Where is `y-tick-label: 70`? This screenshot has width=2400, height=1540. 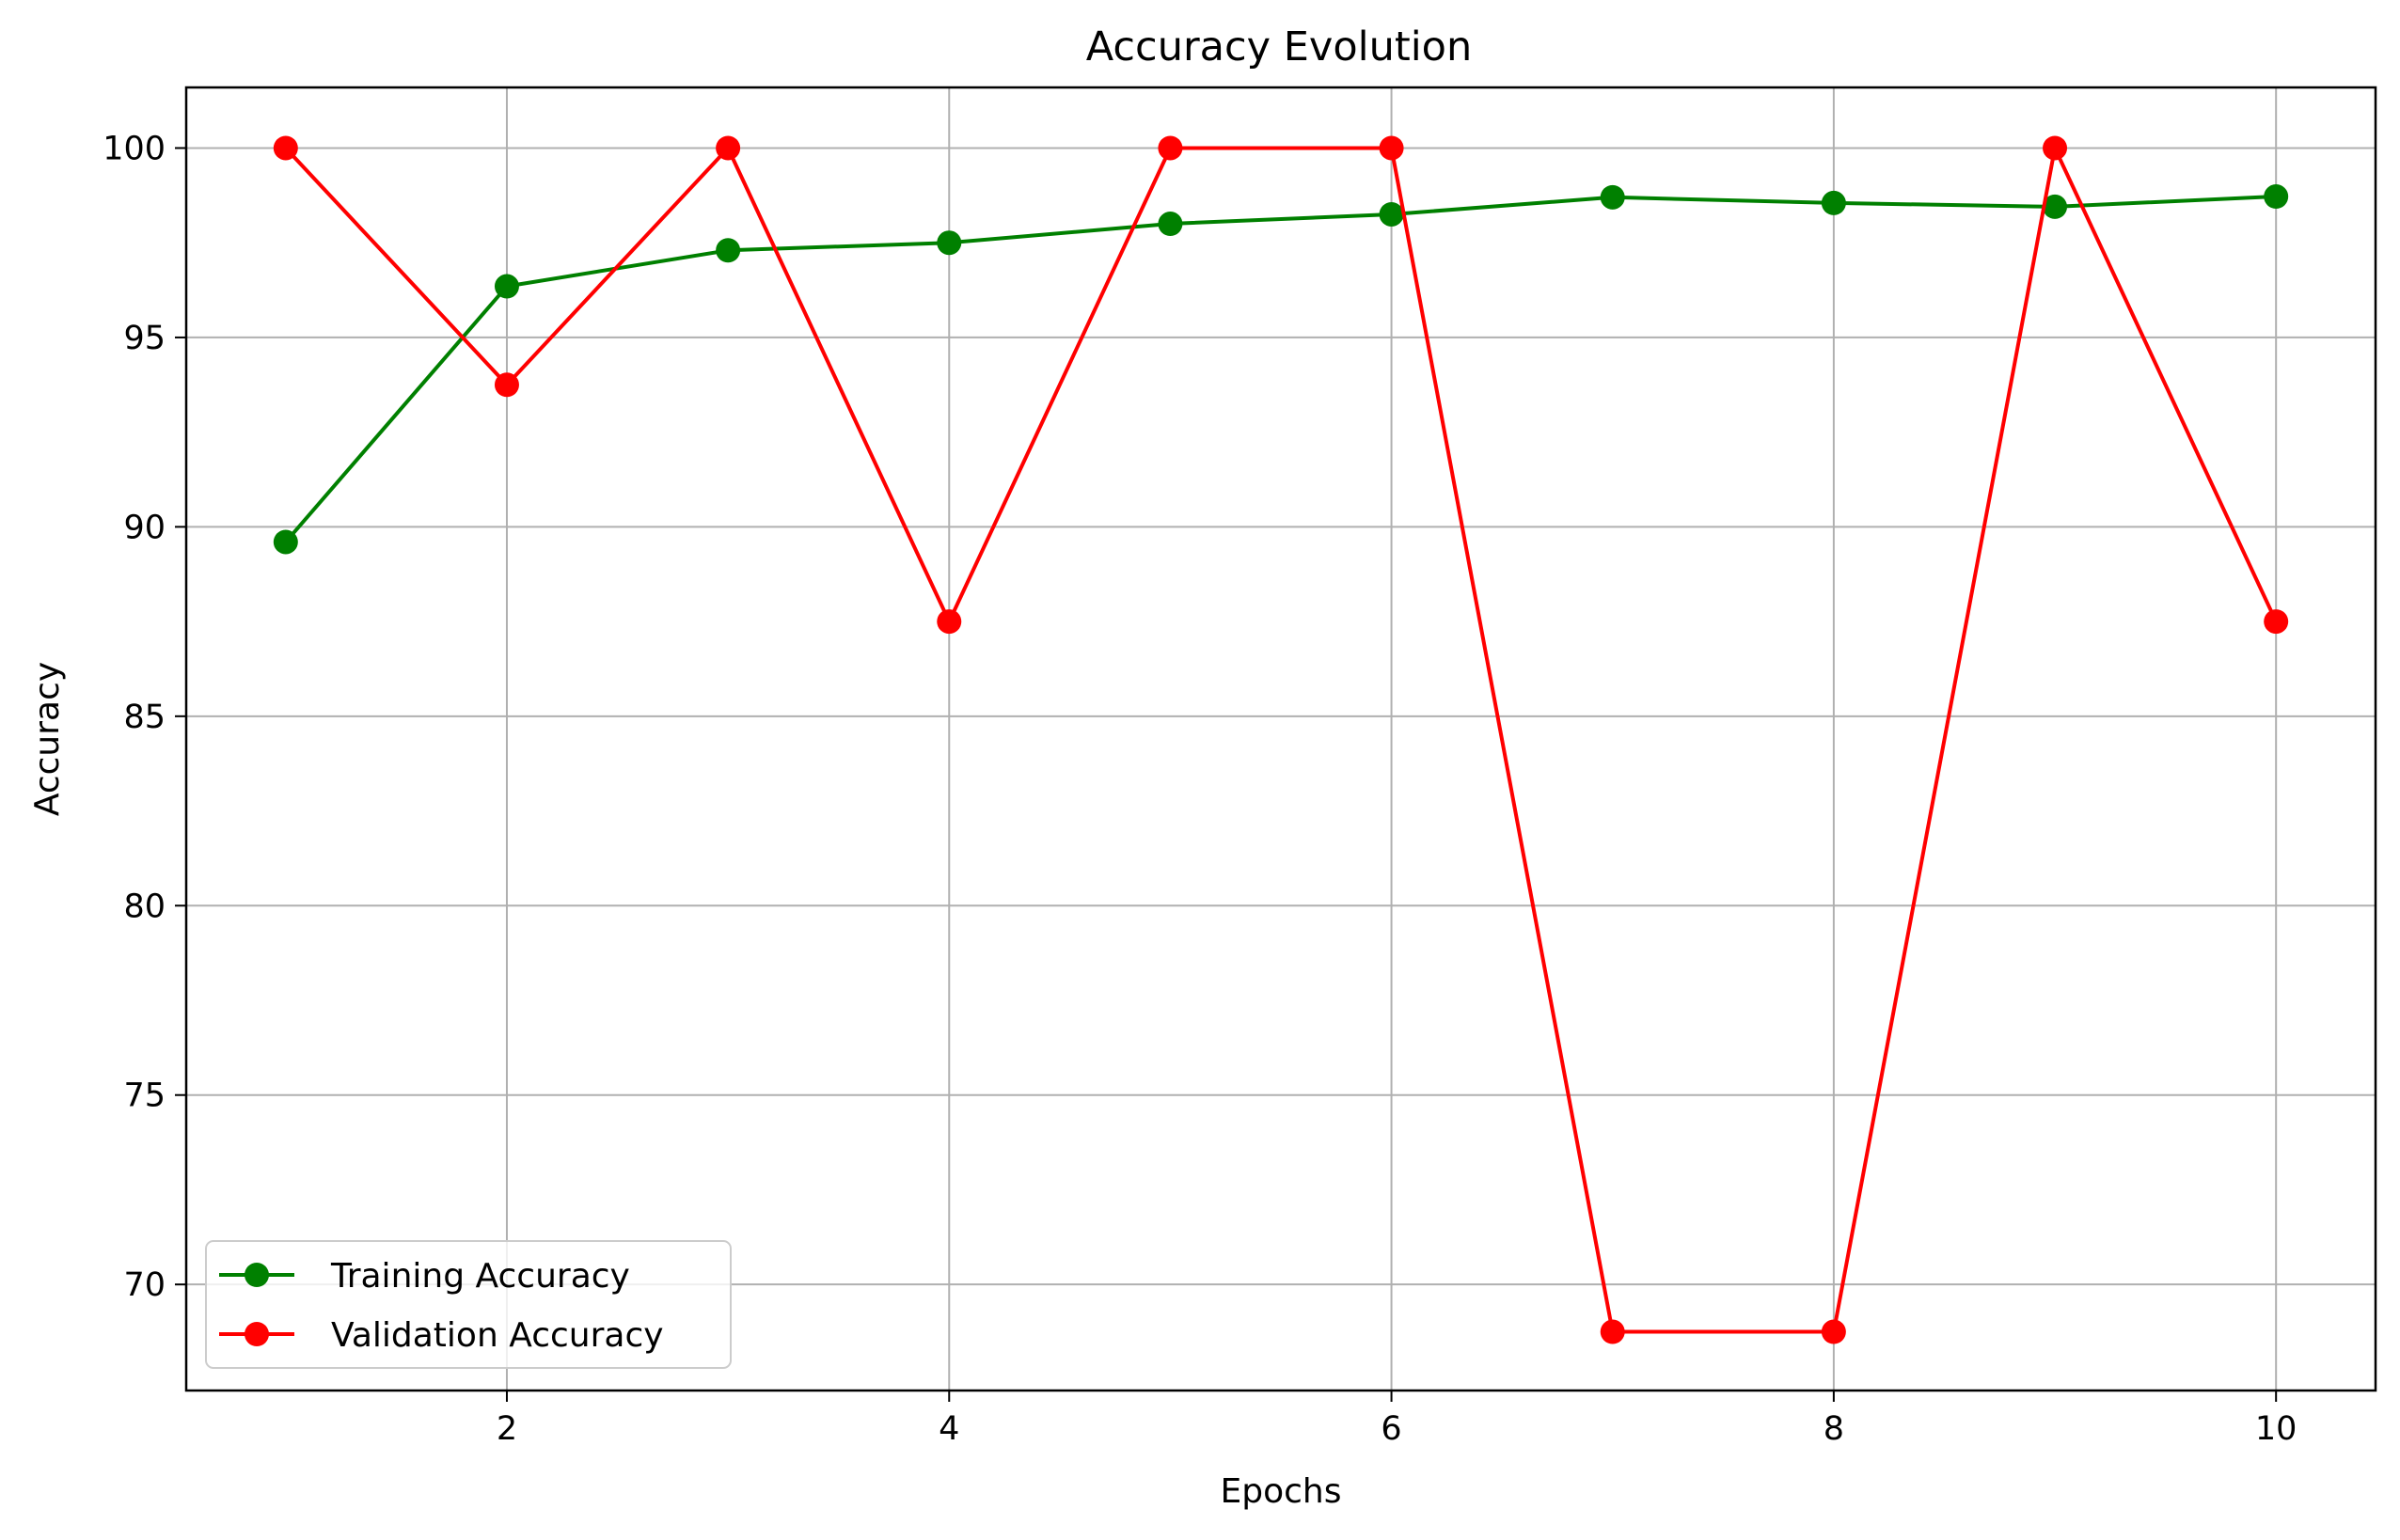 y-tick-label: 70 is located at coordinates (144, 1285).